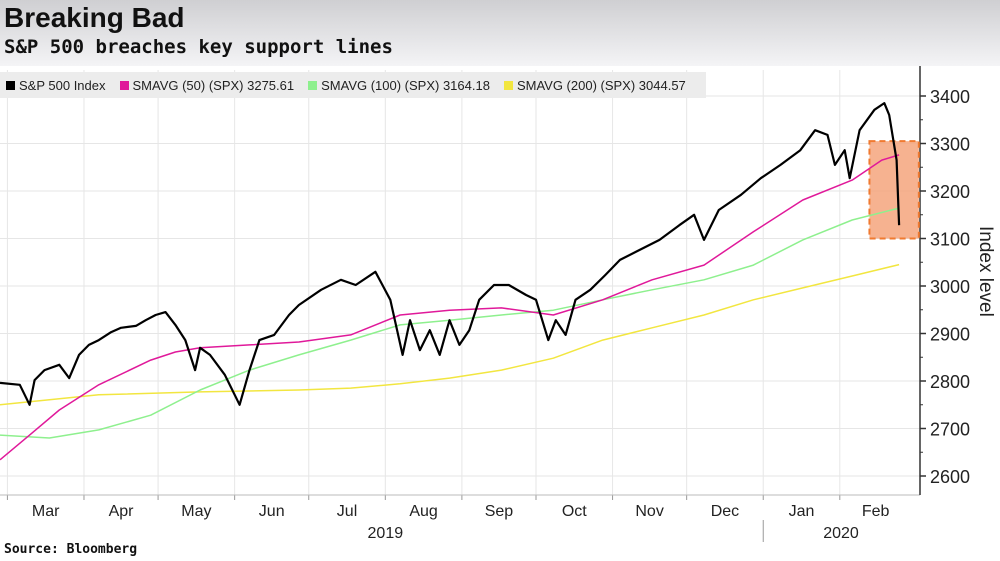 The image size is (1000, 561). What do you see at coordinates (950, 477) in the screenshot?
I see `y-tick-label: 2600` at bounding box center [950, 477].